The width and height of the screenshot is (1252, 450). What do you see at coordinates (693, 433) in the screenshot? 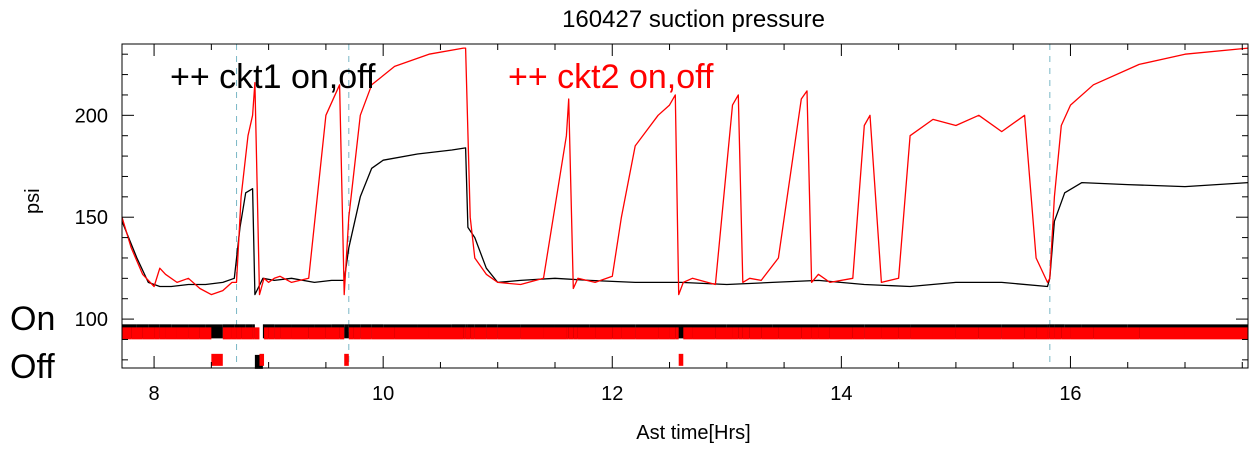
I see `x-axis-label: Ast time[Hrs]` at bounding box center [693, 433].